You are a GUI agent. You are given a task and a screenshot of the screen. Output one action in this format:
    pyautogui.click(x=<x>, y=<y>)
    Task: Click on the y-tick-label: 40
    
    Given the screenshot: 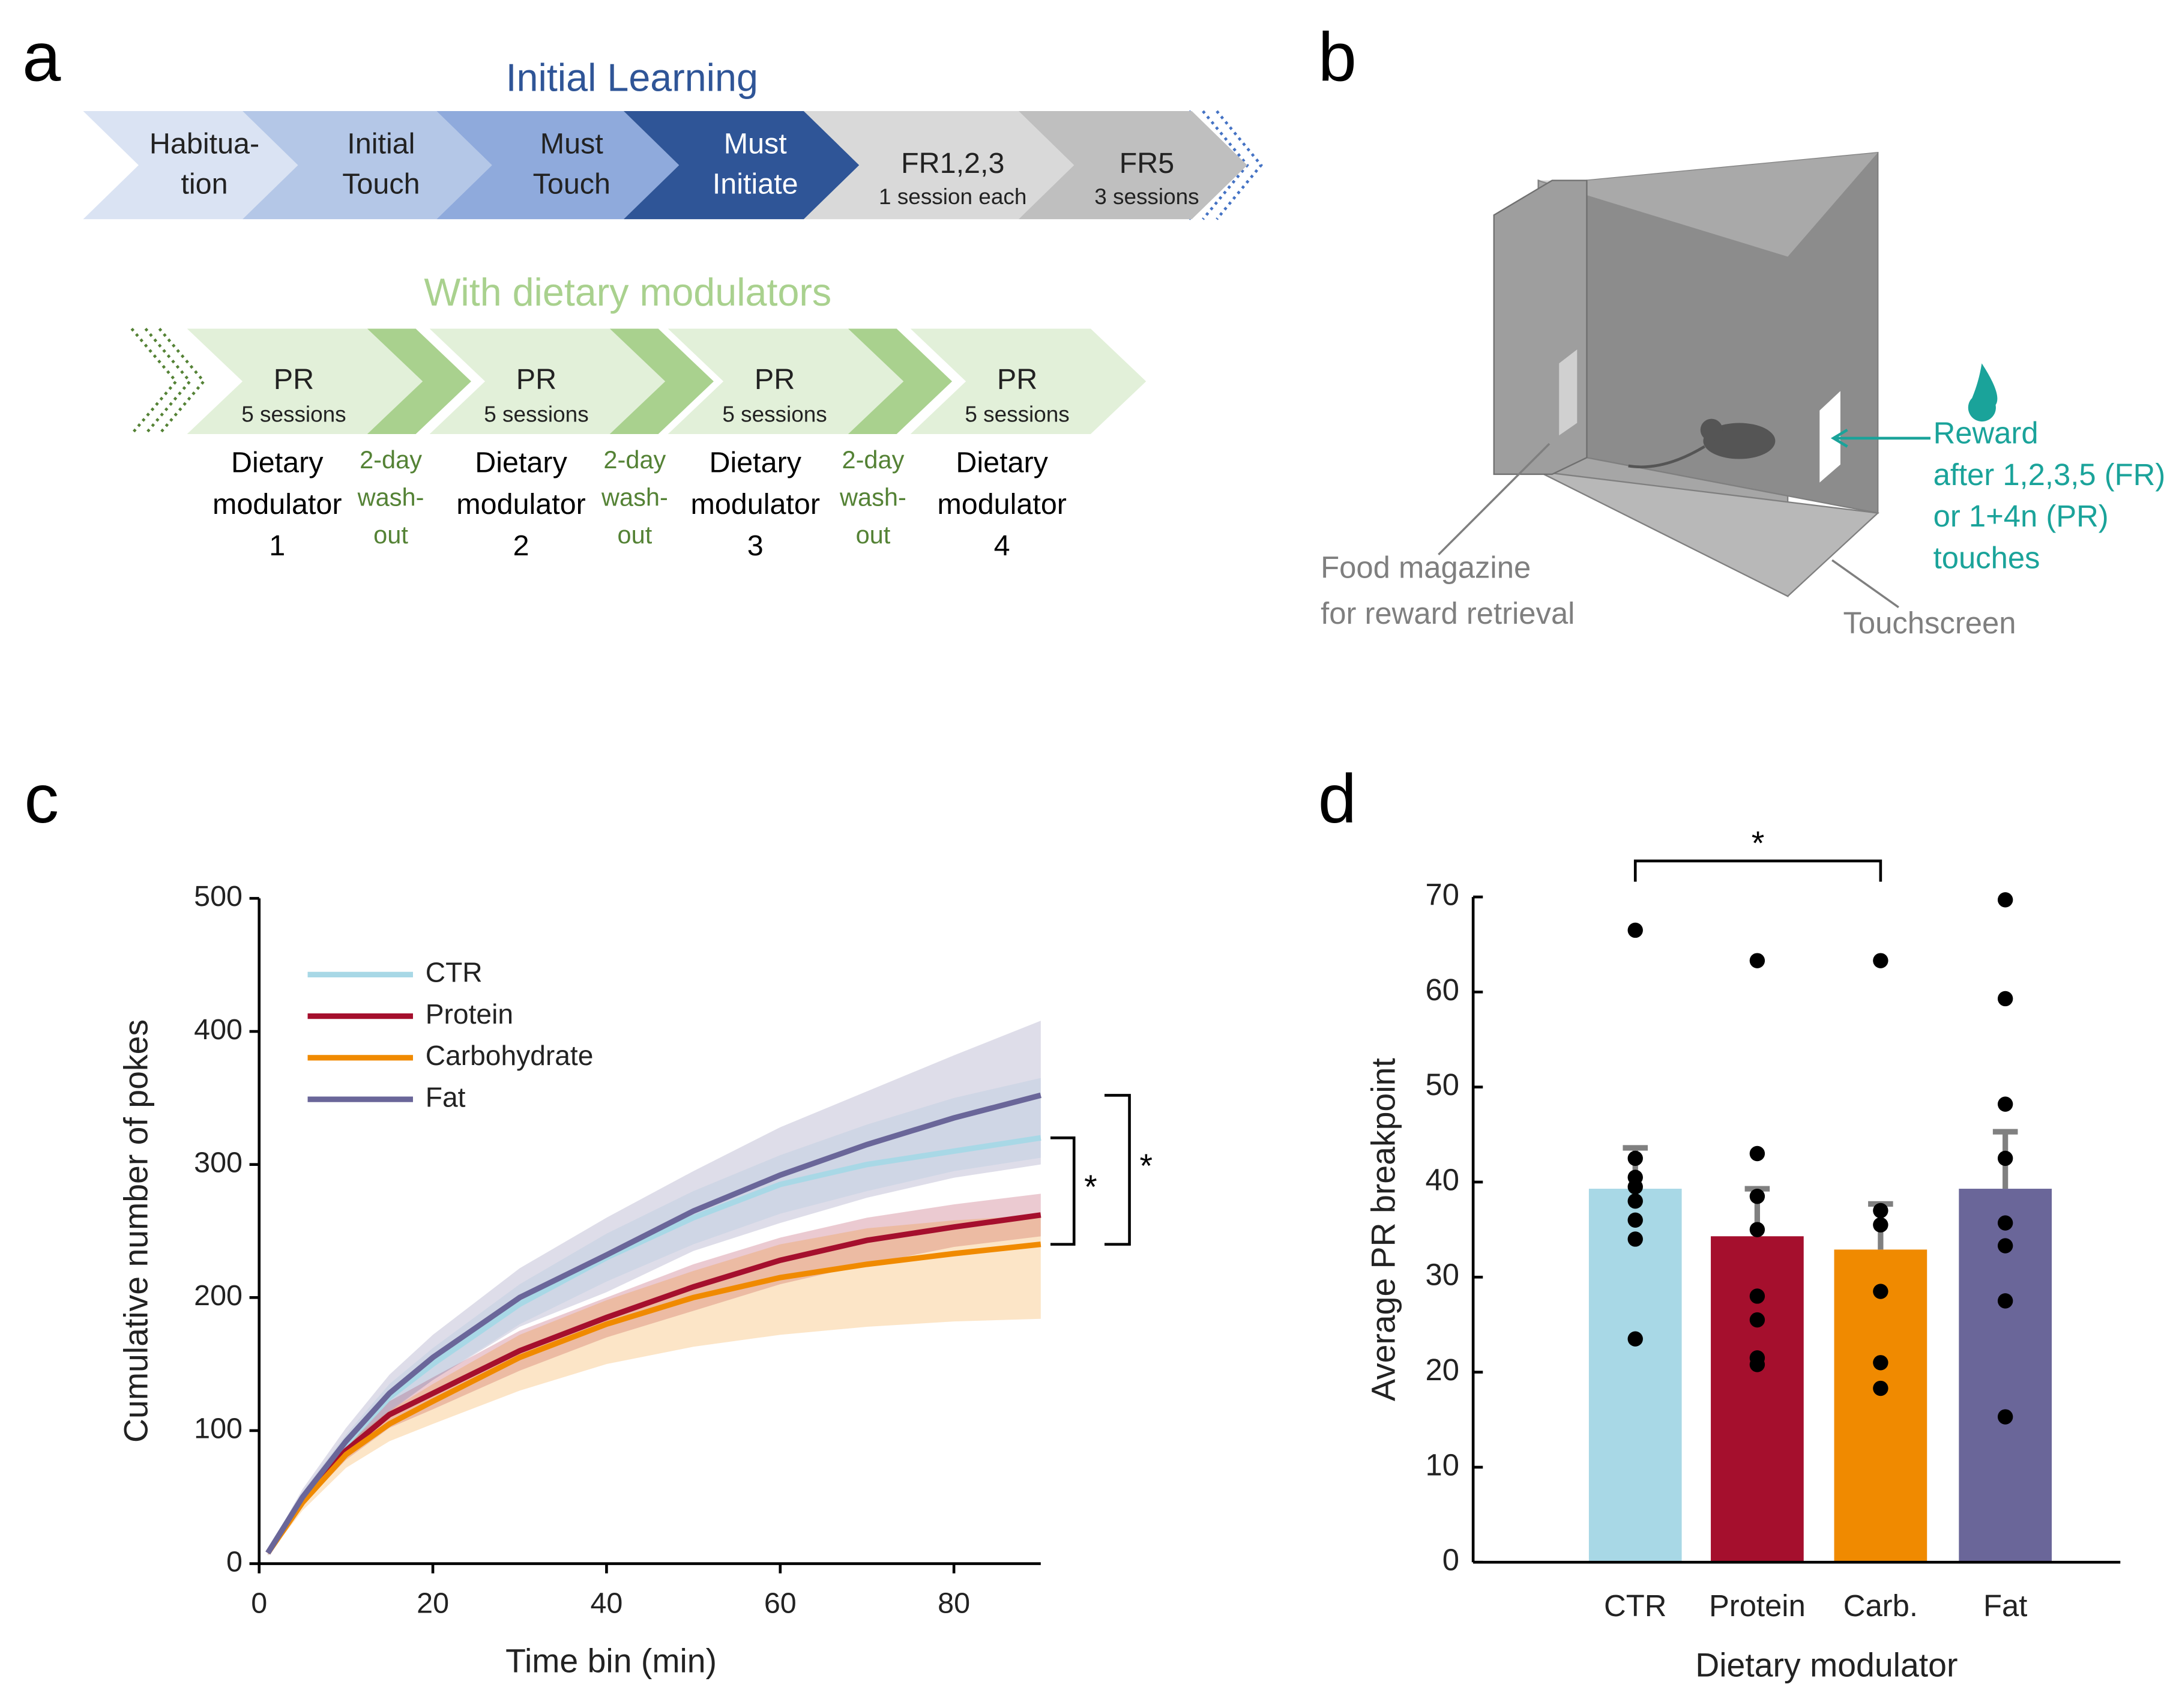 What is the action you would take?
    pyautogui.click(x=1442, y=1179)
    